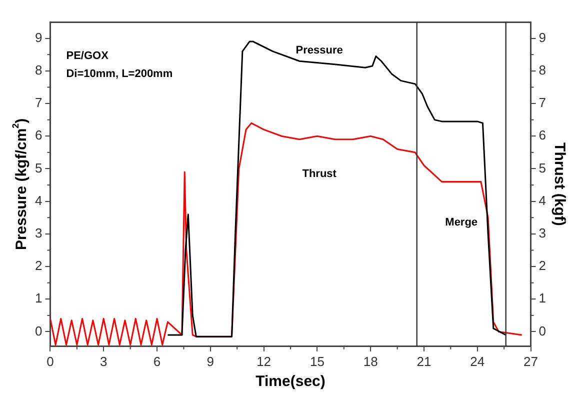 The height and width of the screenshot is (399, 581). I want to click on annotation: PE/GOX, so click(88, 56).